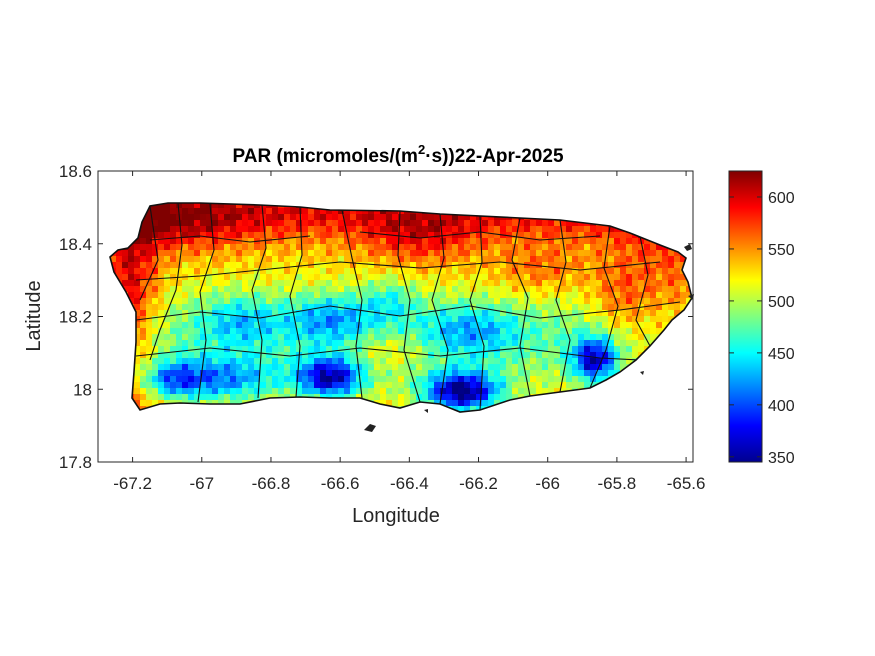  I want to click on y-tick-label: 18.2, so click(75, 317).